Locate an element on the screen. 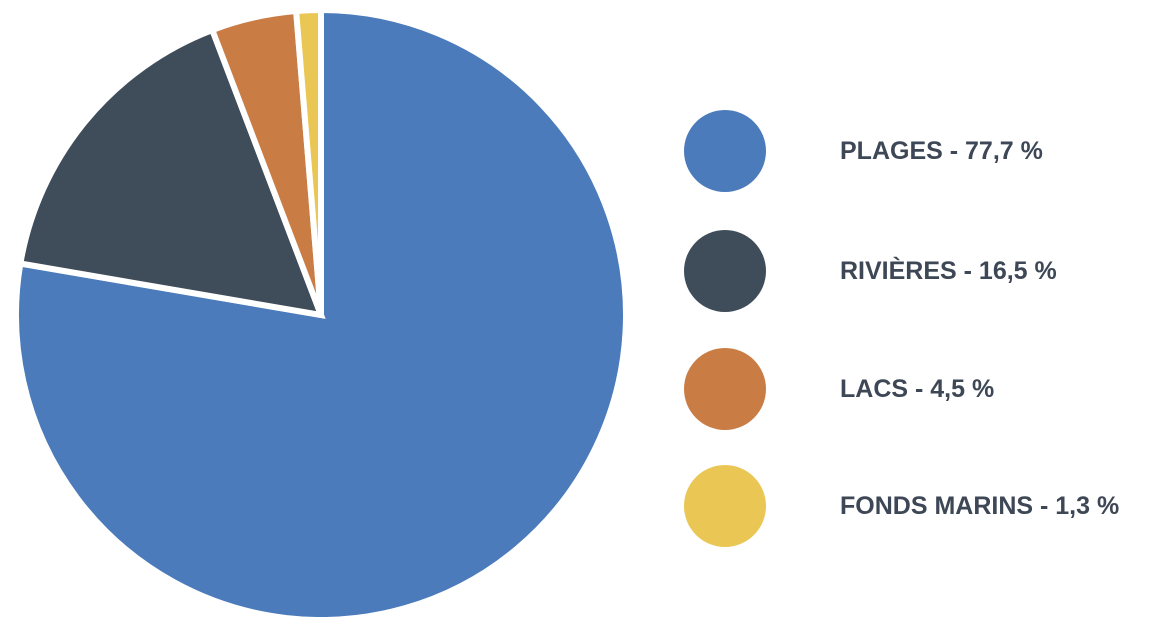 This screenshot has height=617, width=1174. legend-label-rivieres: RIVIÈRES - 16,5 % is located at coordinates (948, 270).